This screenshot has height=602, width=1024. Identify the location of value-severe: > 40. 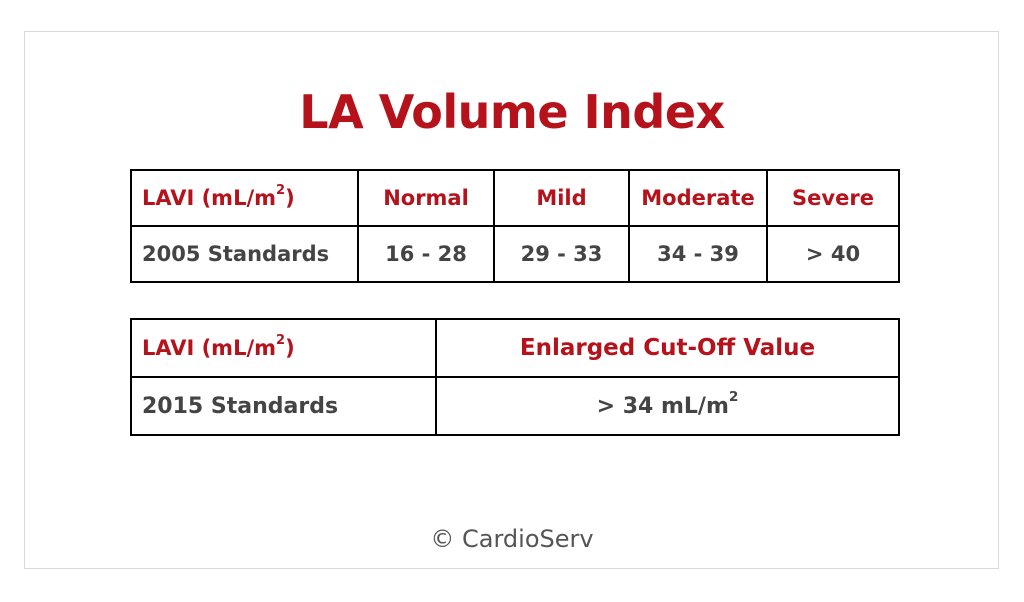
(833, 254).